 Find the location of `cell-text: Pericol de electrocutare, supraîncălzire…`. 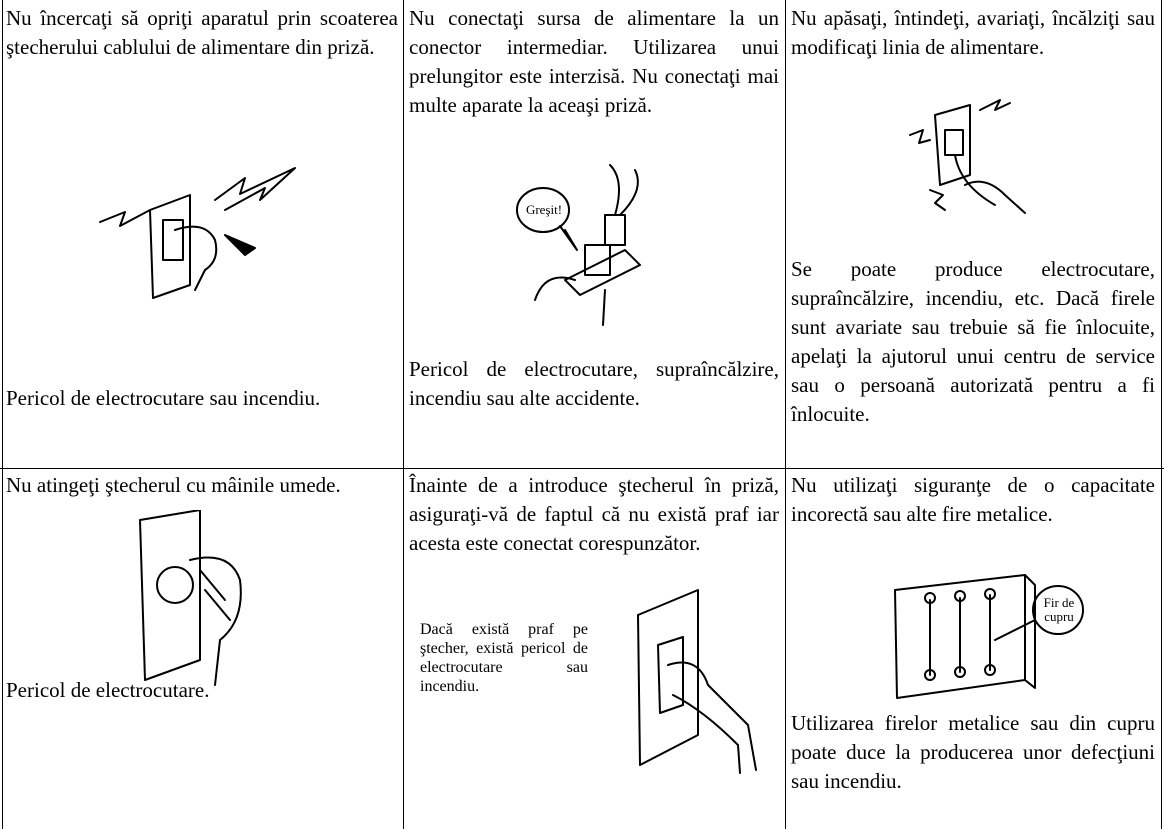

cell-text: Pericol de electrocutare, supraîncălzire… is located at coordinates (594, 383).